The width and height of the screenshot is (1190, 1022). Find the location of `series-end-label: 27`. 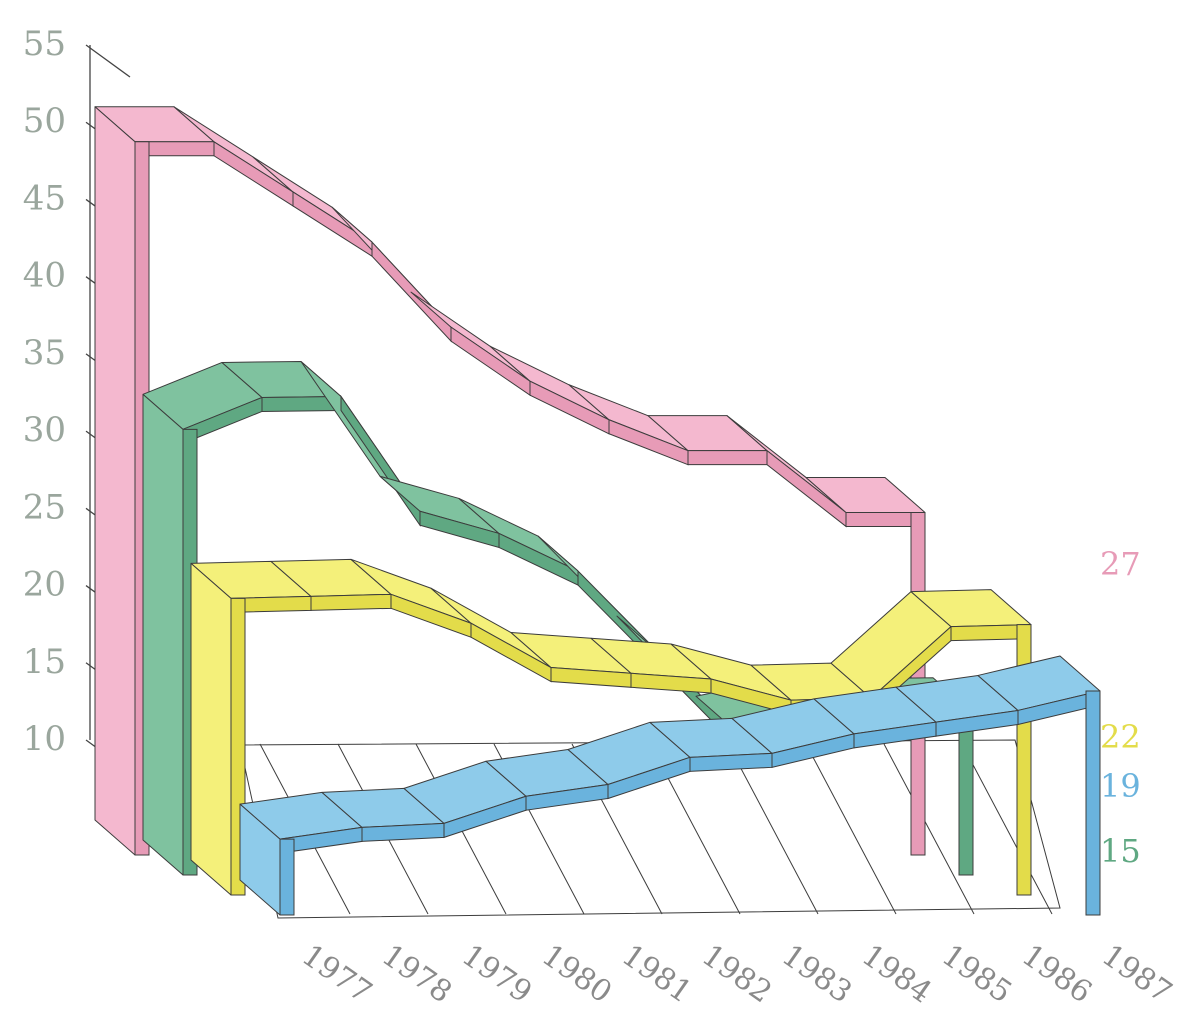

series-end-label: 27 is located at coordinates (1120, 564).